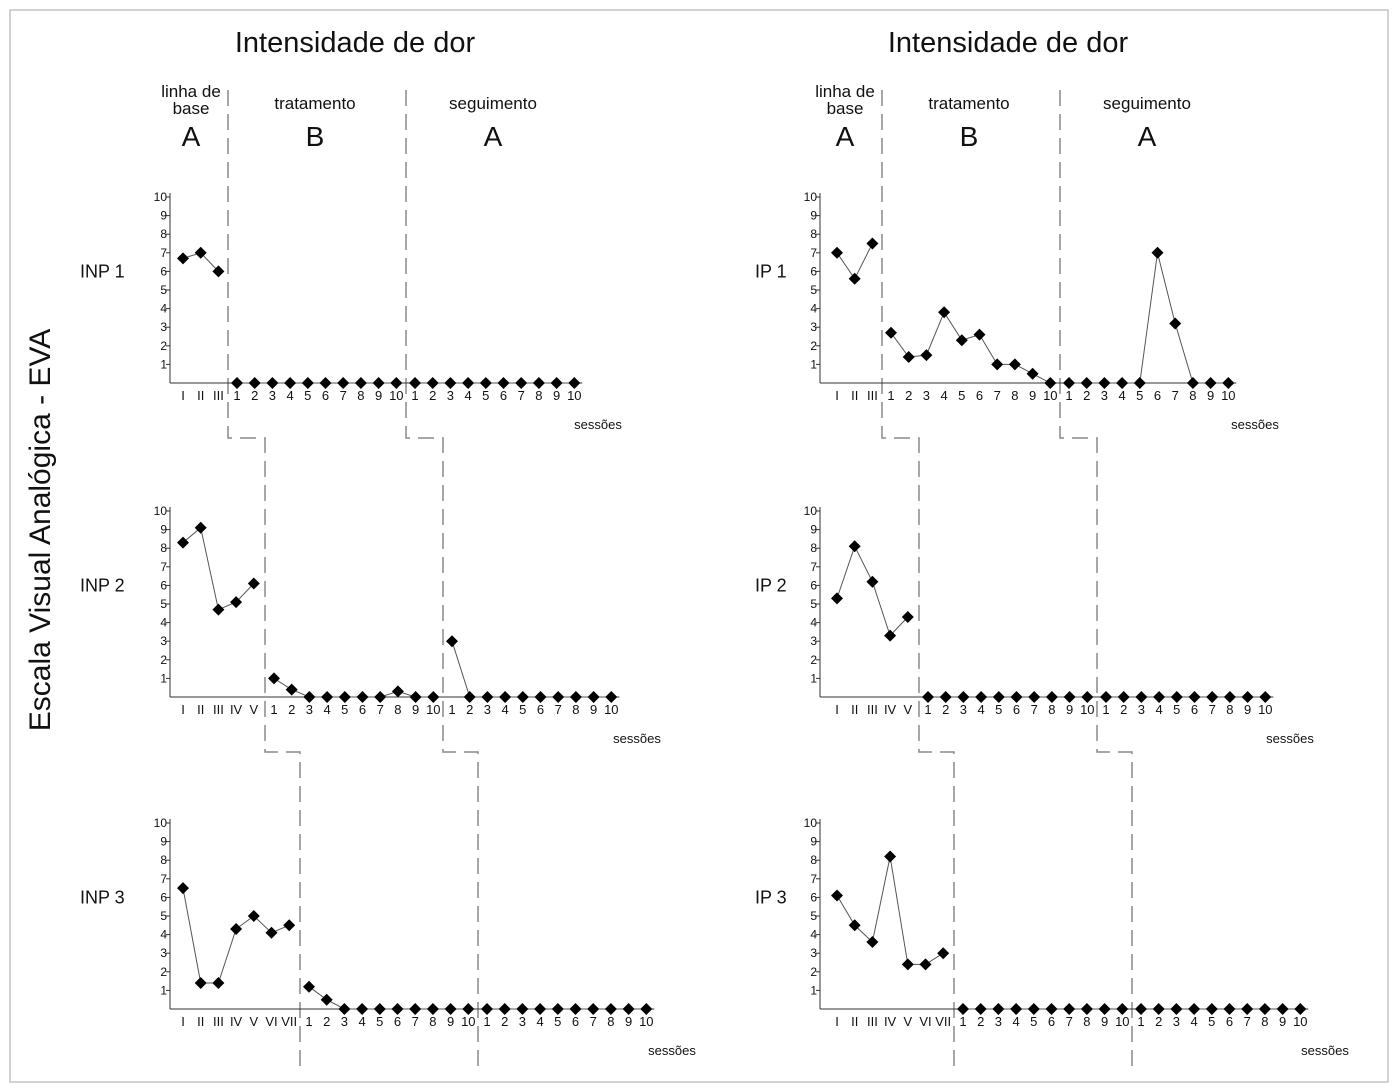  Describe the element at coordinates (1229, 709) in the screenshot. I see `x-tick-label: 8` at that location.